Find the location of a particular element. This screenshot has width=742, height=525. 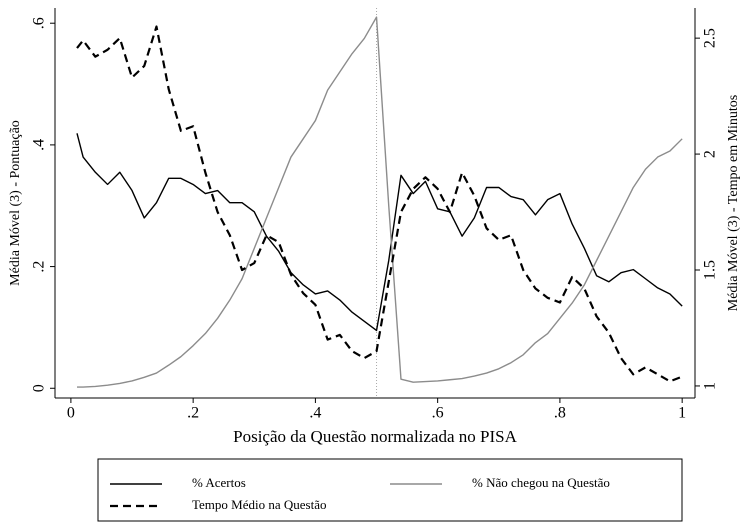

x-tick-label: 0 is located at coordinates (71, 413).